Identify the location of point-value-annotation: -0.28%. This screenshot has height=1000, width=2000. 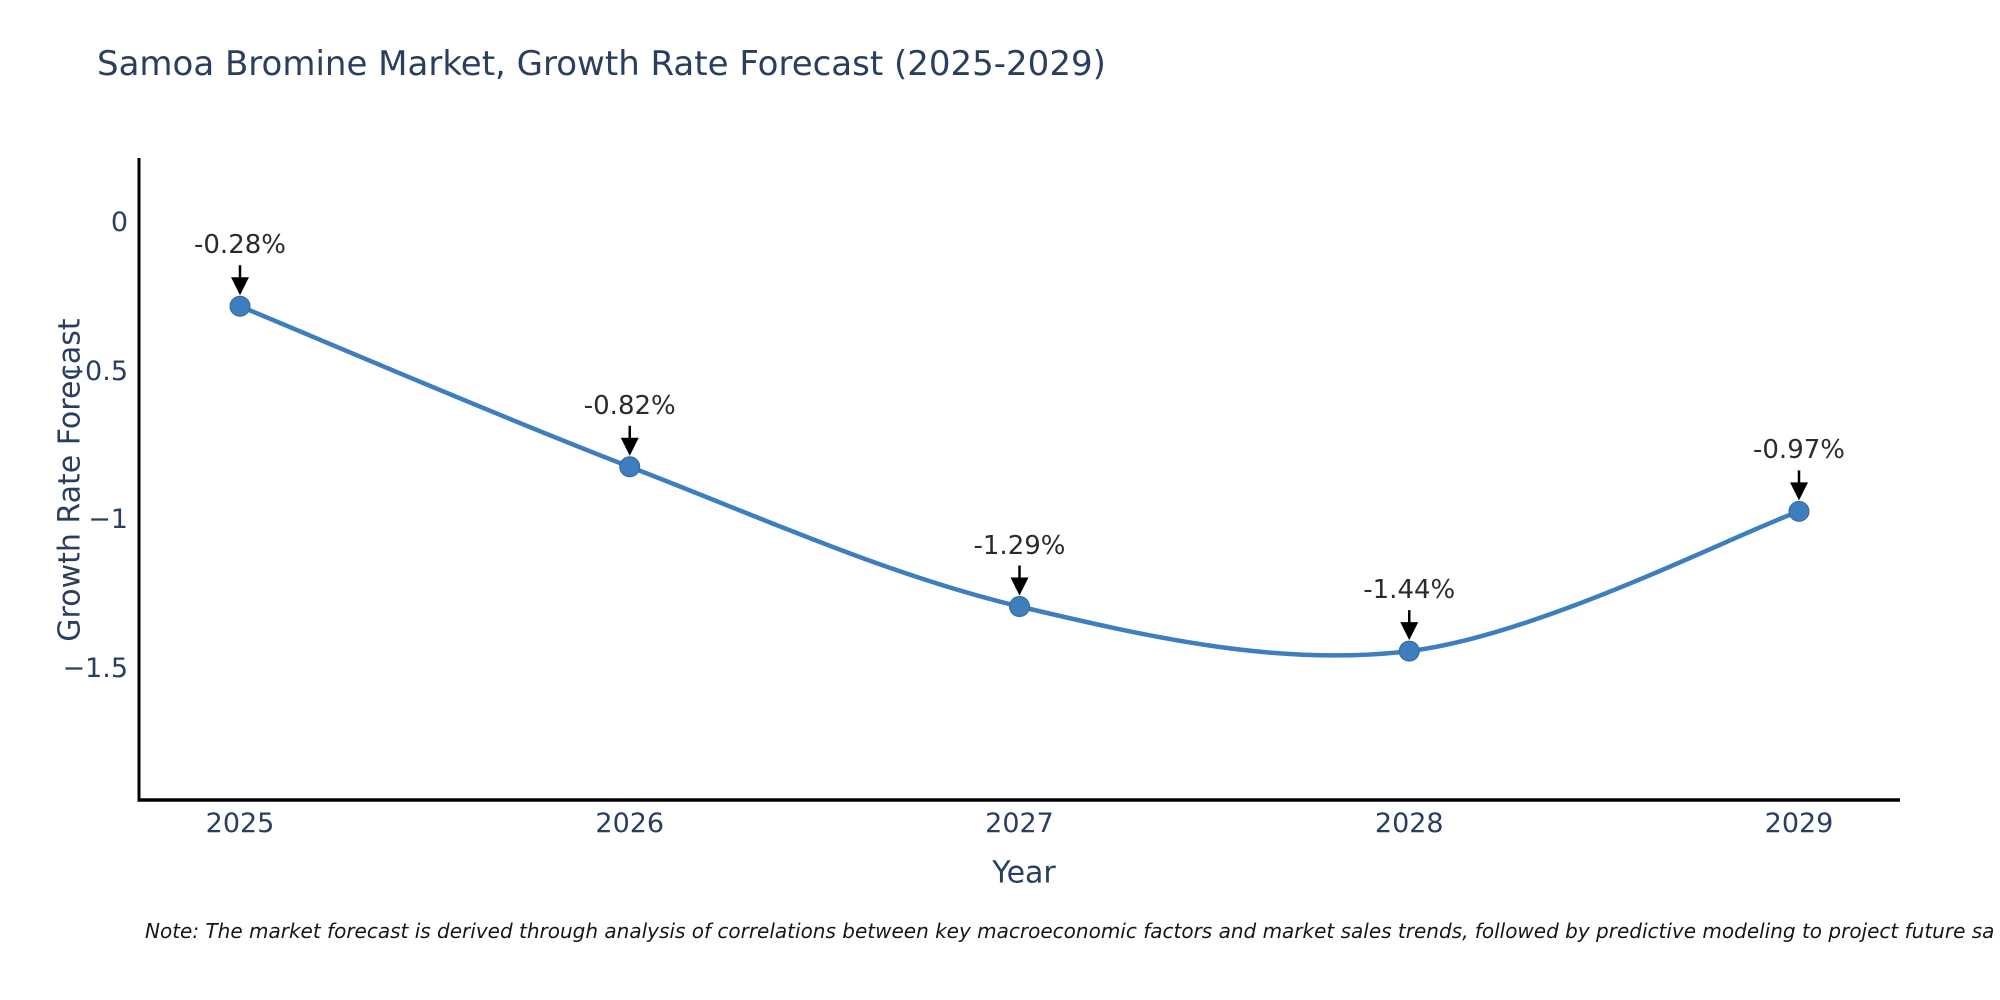
(240, 245).